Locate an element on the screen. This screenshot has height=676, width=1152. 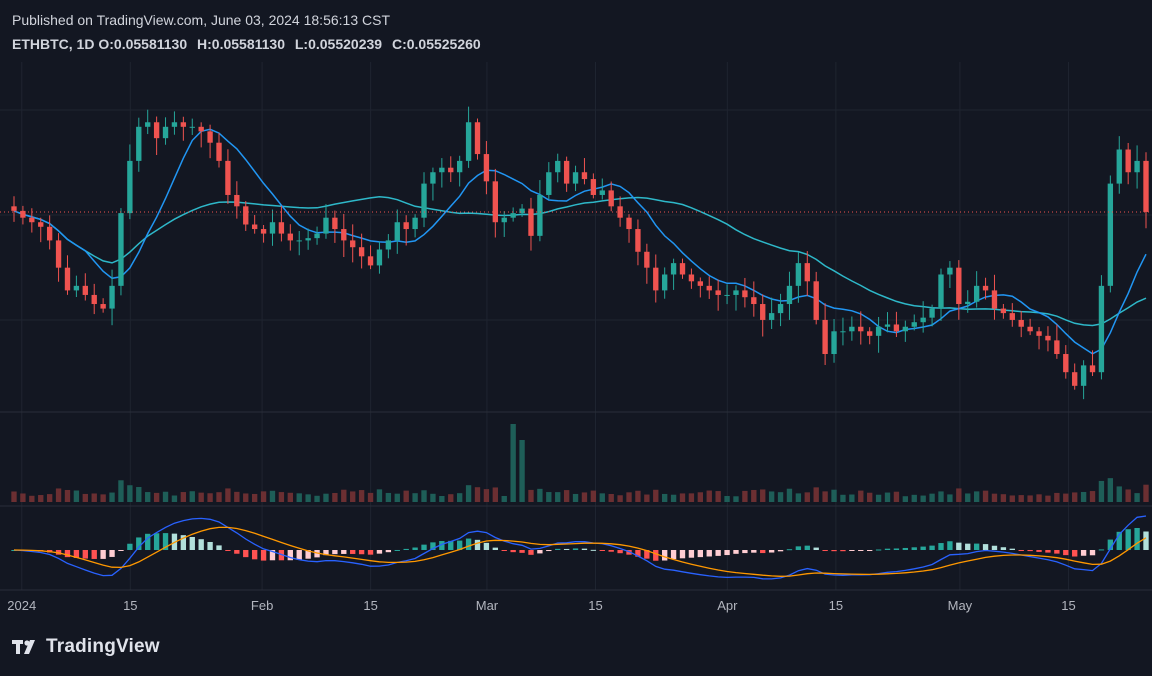
ohlc-open-key: O: is located at coordinates (106, 44).